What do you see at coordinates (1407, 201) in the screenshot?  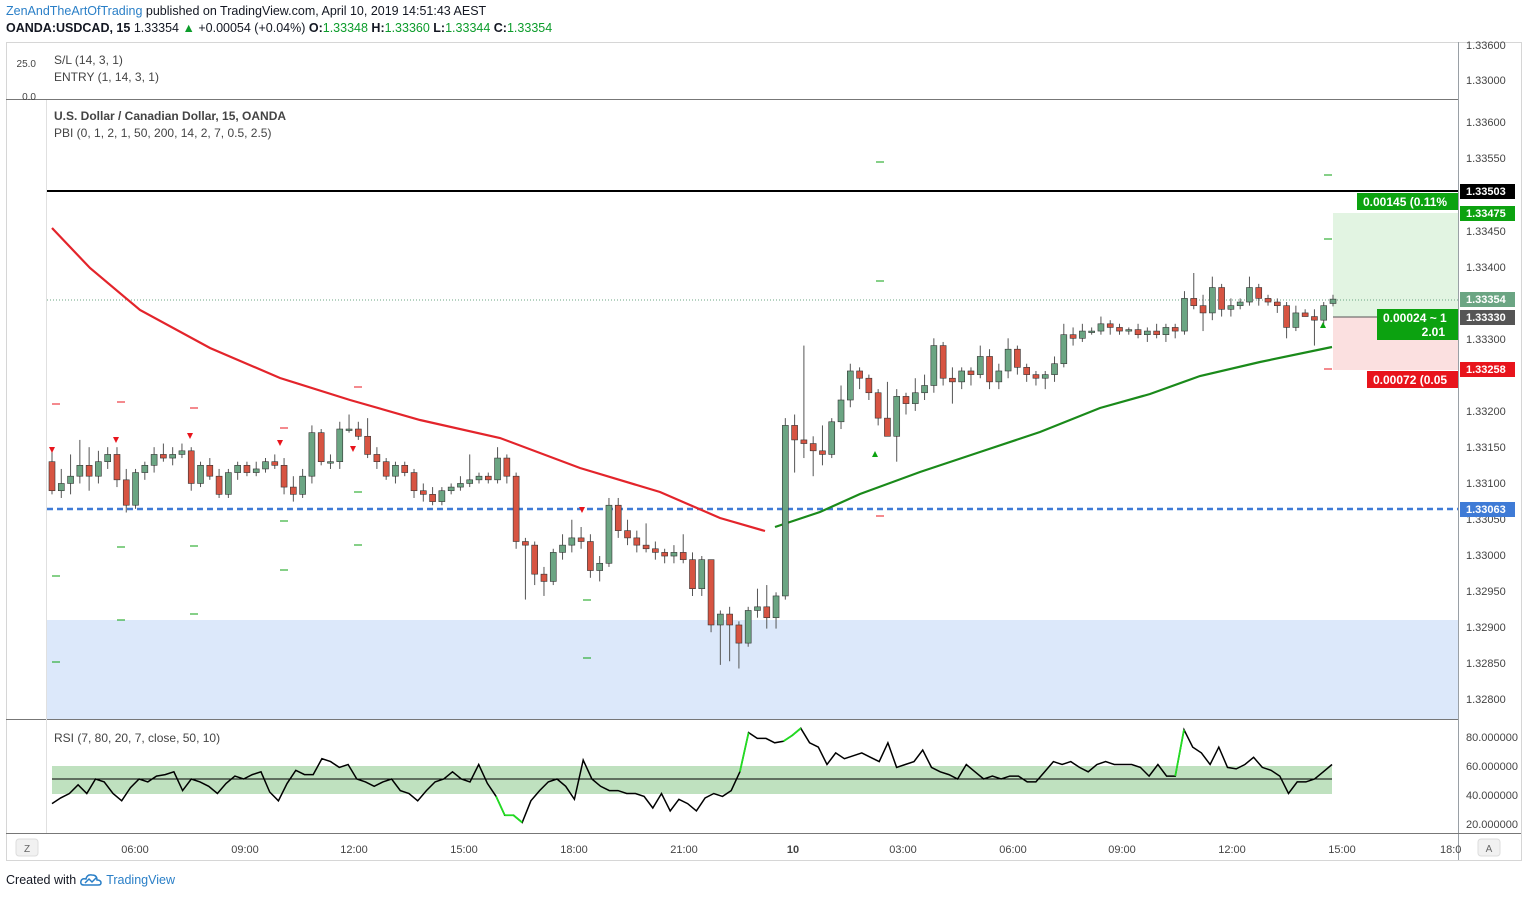 I see `target-label-box` at bounding box center [1407, 201].